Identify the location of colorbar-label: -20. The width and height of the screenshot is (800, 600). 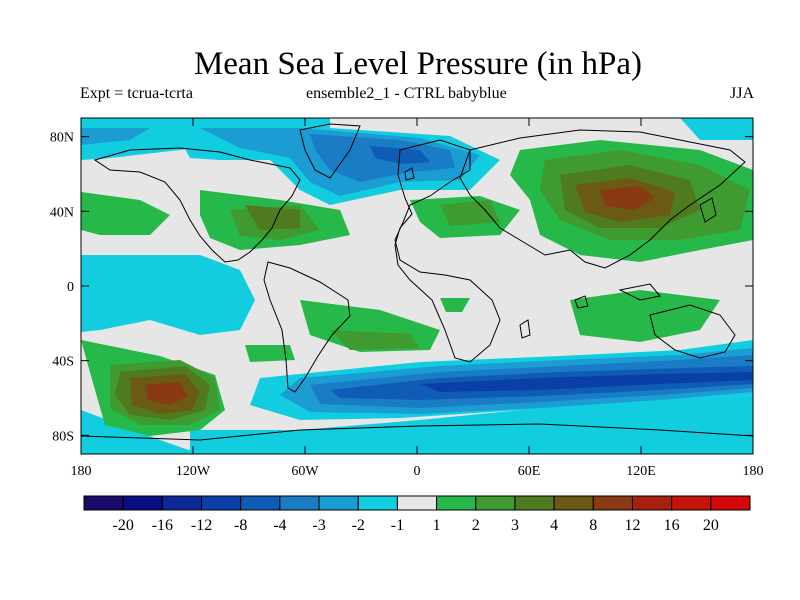
(123, 525).